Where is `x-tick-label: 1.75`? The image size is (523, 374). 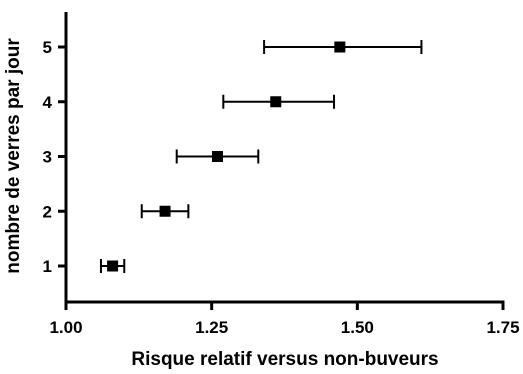 x-tick-label: 1.75 is located at coordinates (502, 327).